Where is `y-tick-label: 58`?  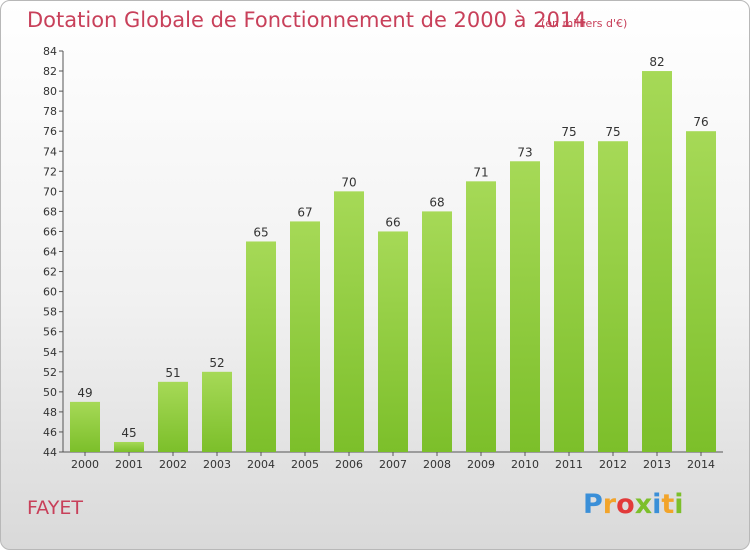
y-tick-label: 58 is located at coordinates (50, 312).